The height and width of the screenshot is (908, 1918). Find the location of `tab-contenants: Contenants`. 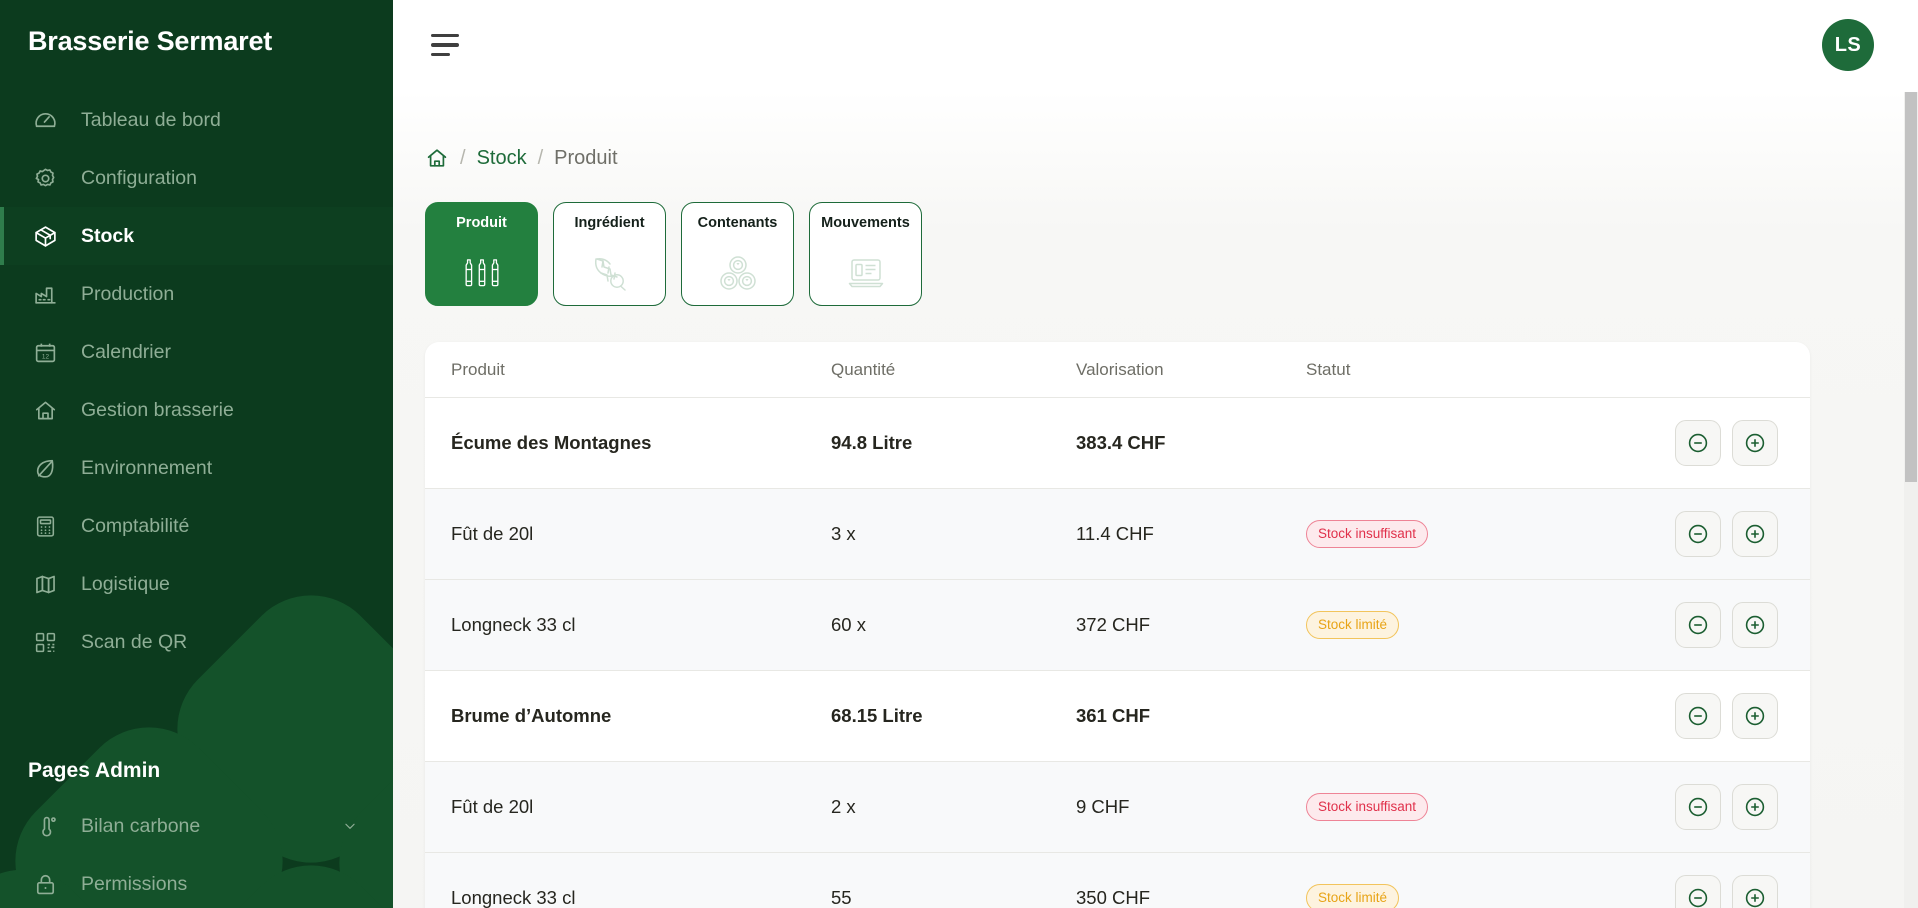

tab-contenants: Contenants is located at coordinates (737, 254).